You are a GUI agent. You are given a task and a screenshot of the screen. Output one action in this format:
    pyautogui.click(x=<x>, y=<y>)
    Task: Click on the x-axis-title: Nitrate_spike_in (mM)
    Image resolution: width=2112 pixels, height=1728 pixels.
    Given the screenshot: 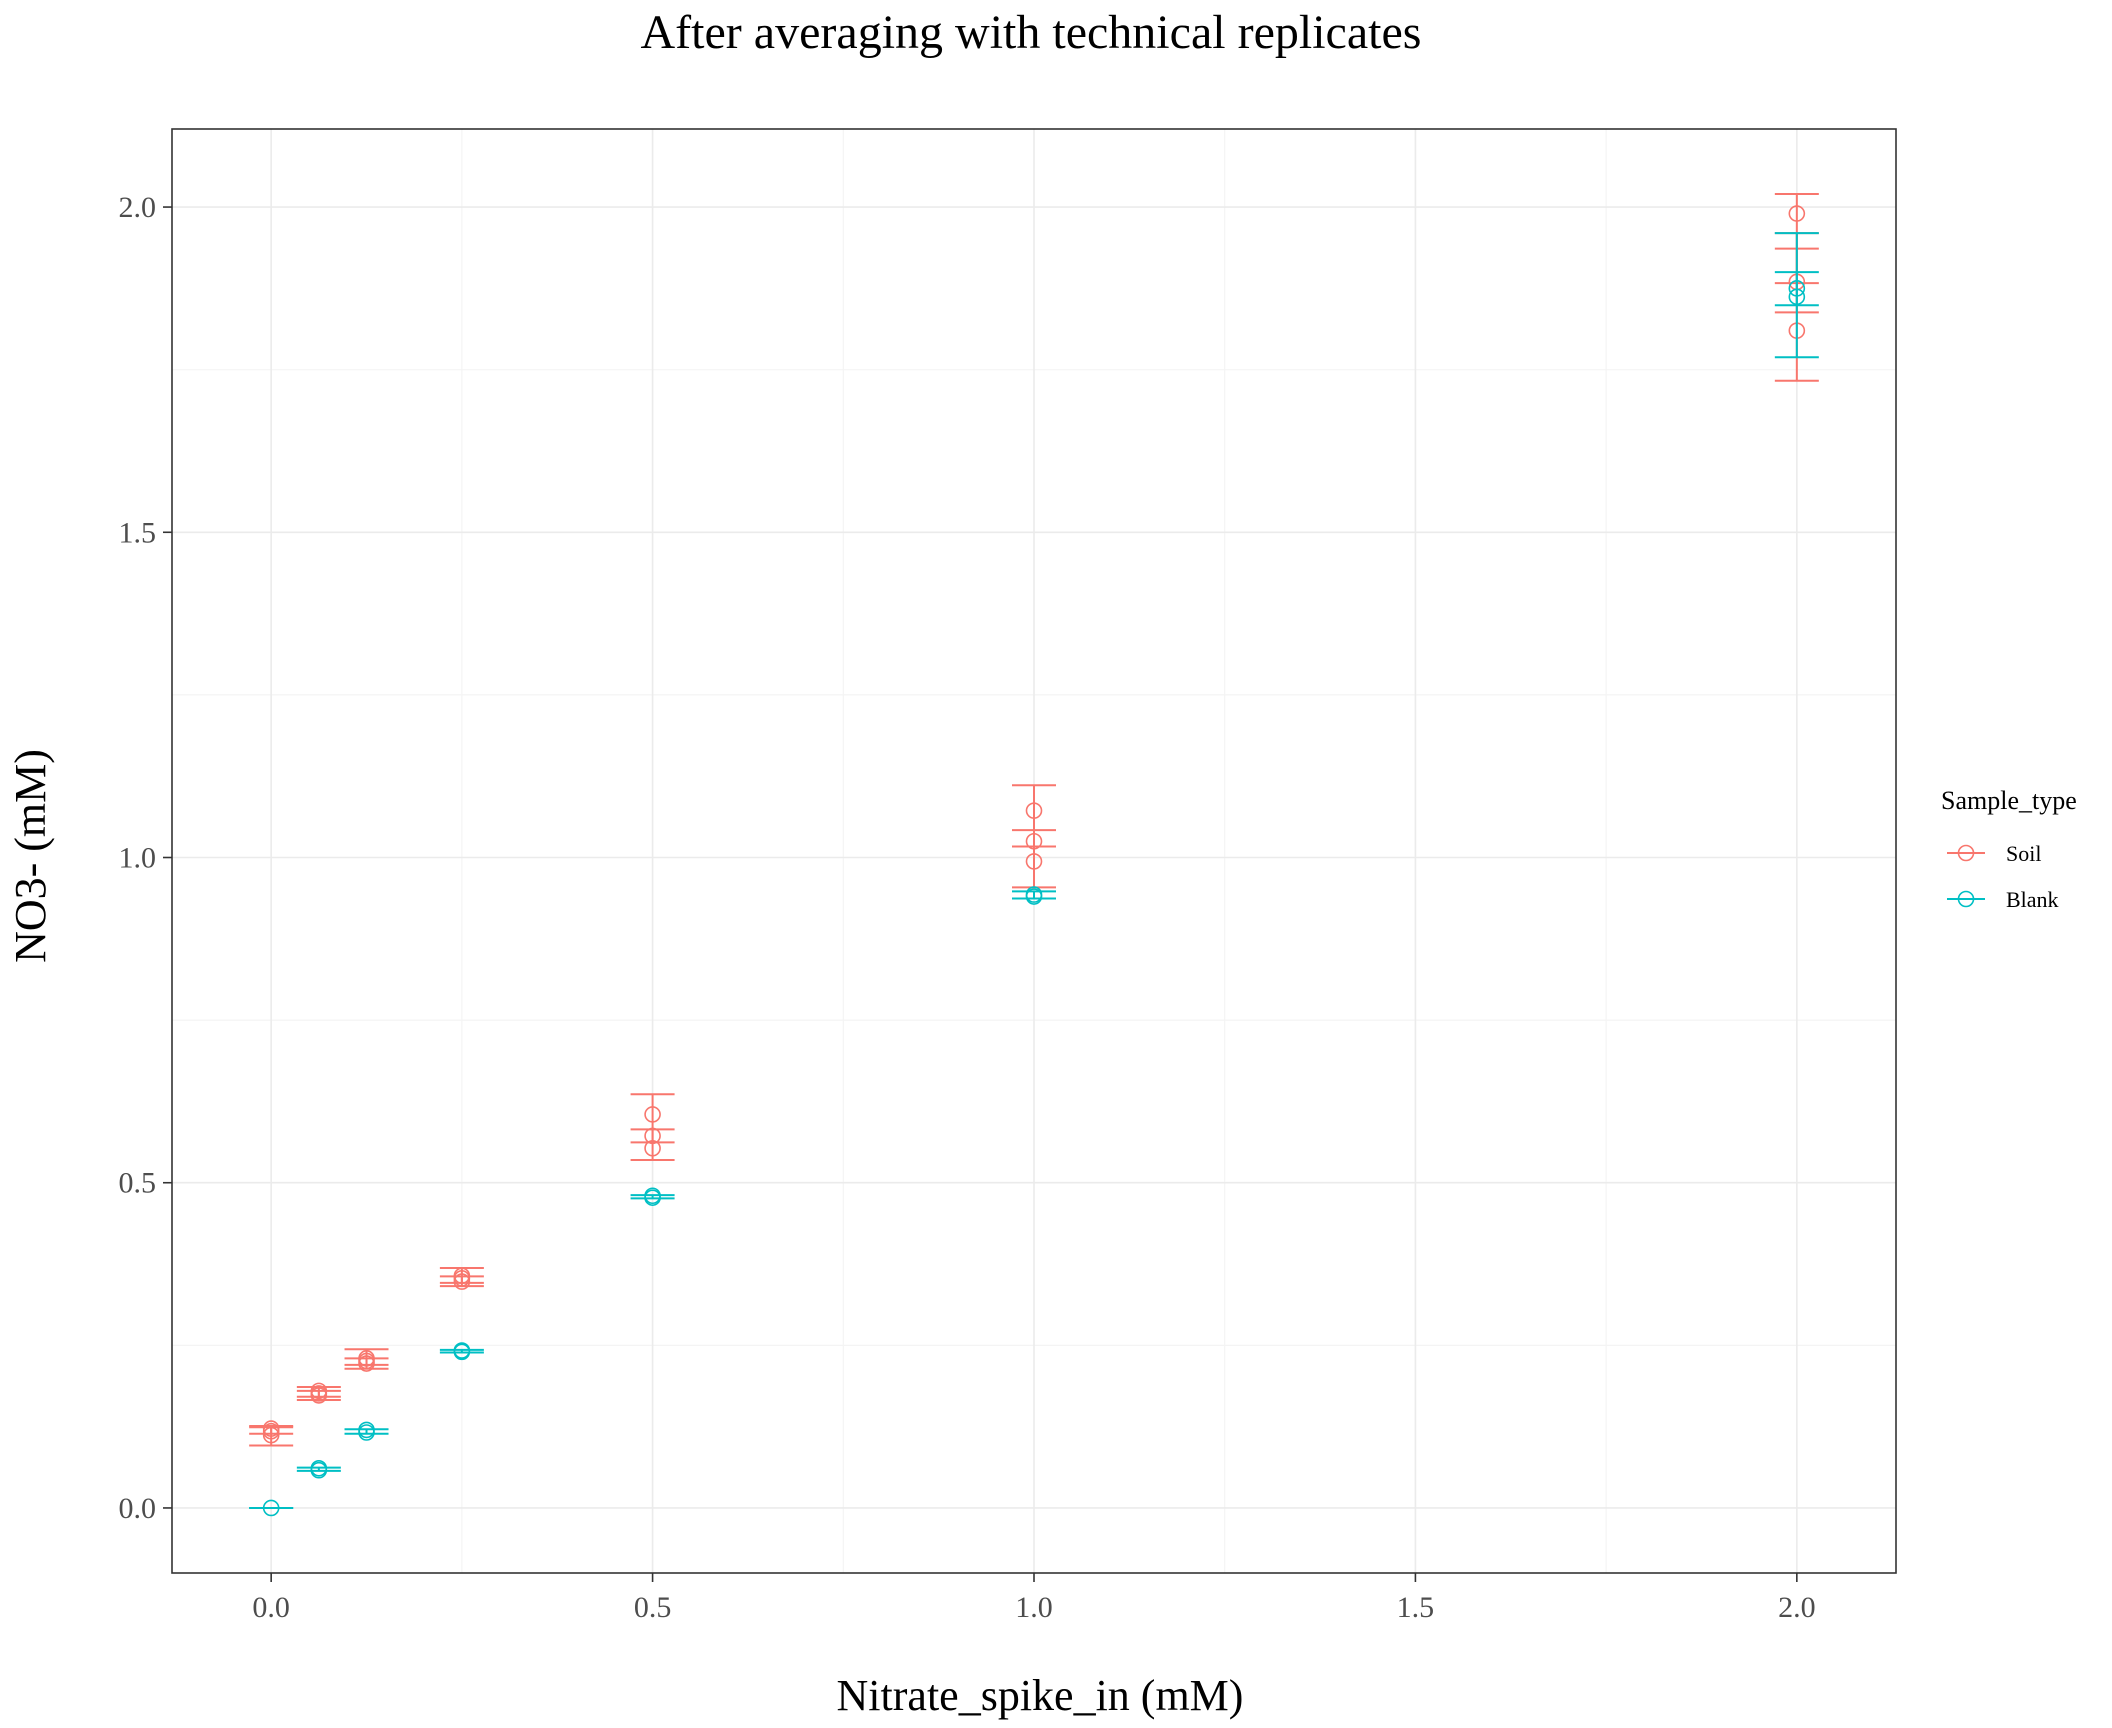 What is the action you would take?
    pyautogui.click(x=1040, y=1695)
    